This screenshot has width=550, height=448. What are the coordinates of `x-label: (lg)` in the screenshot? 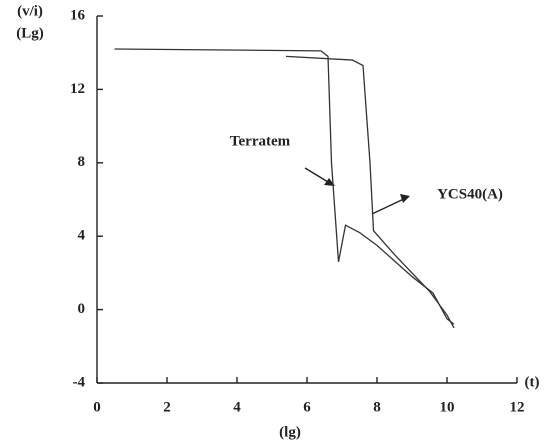 It's located at (290, 432).